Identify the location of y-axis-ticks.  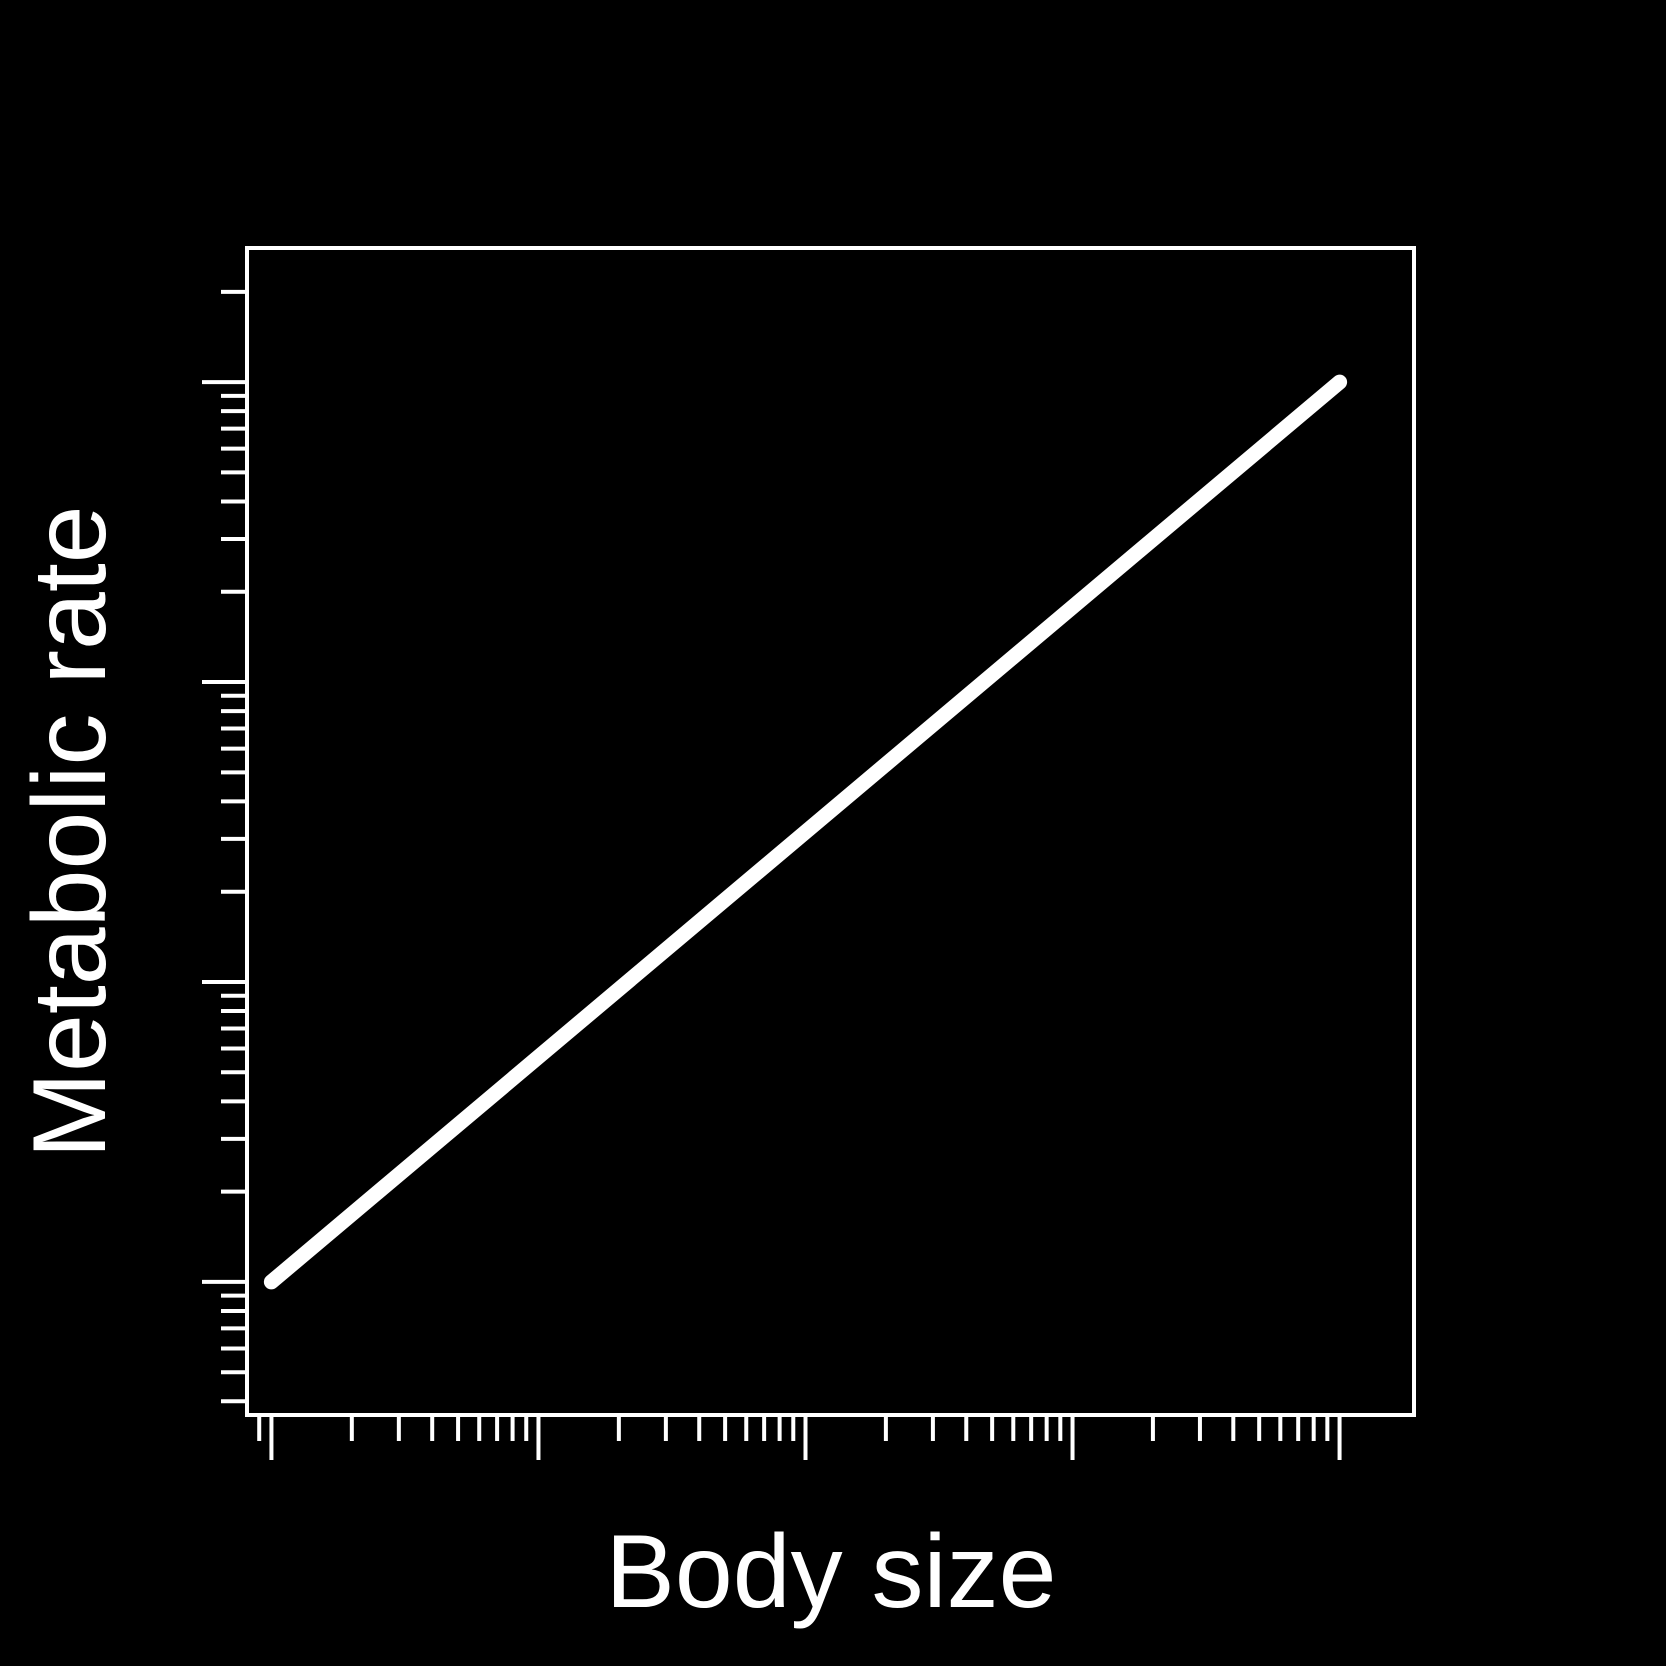
(224, 846).